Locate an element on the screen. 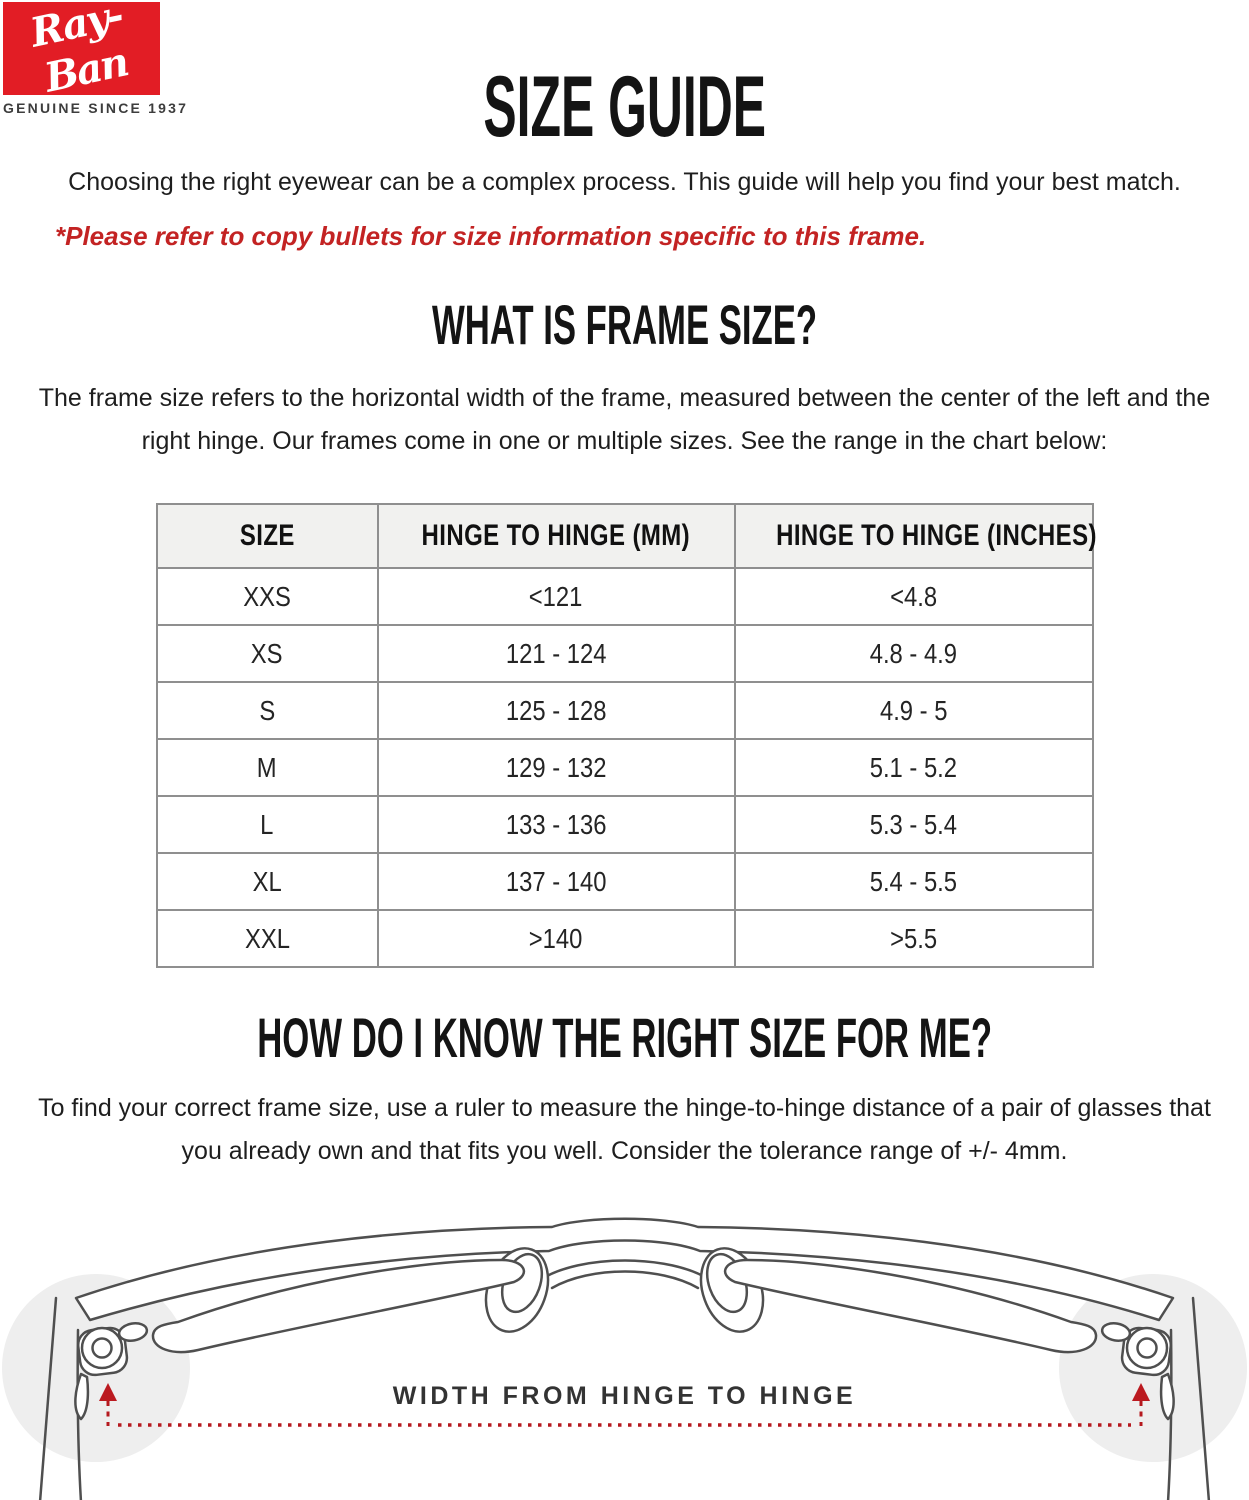 This screenshot has width=1249, height=1500. table-row: XXS <121 <4.8 is located at coordinates (624, 596).